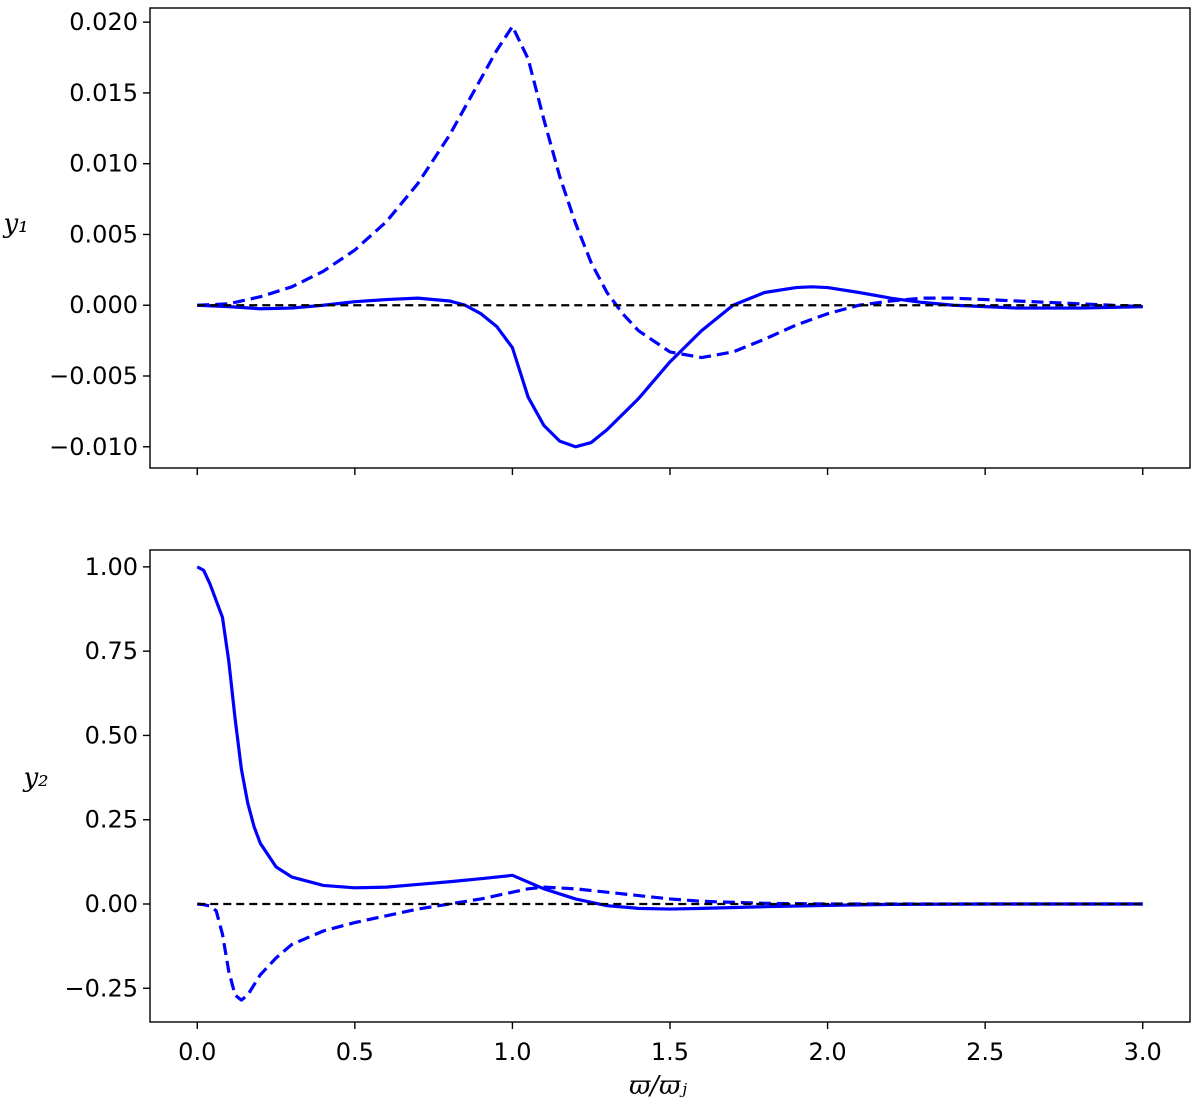 The height and width of the screenshot is (1104, 1200). What do you see at coordinates (670, 471) in the screenshot?
I see `top-x-ticks` at bounding box center [670, 471].